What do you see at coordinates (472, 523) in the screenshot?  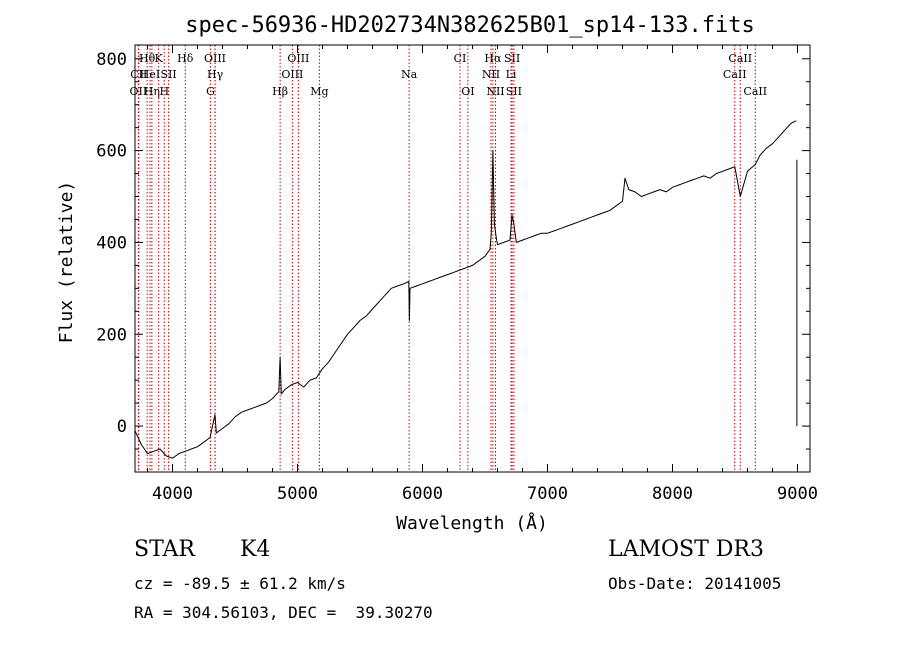 I see `x-axis-label: Wavelength (Å)` at bounding box center [472, 523].